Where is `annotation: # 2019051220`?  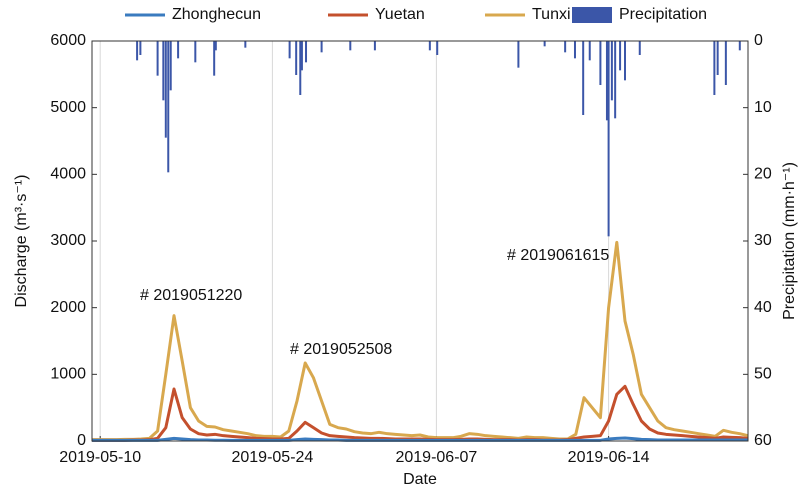 annotation: # 2019051220 is located at coordinates (191, 295).